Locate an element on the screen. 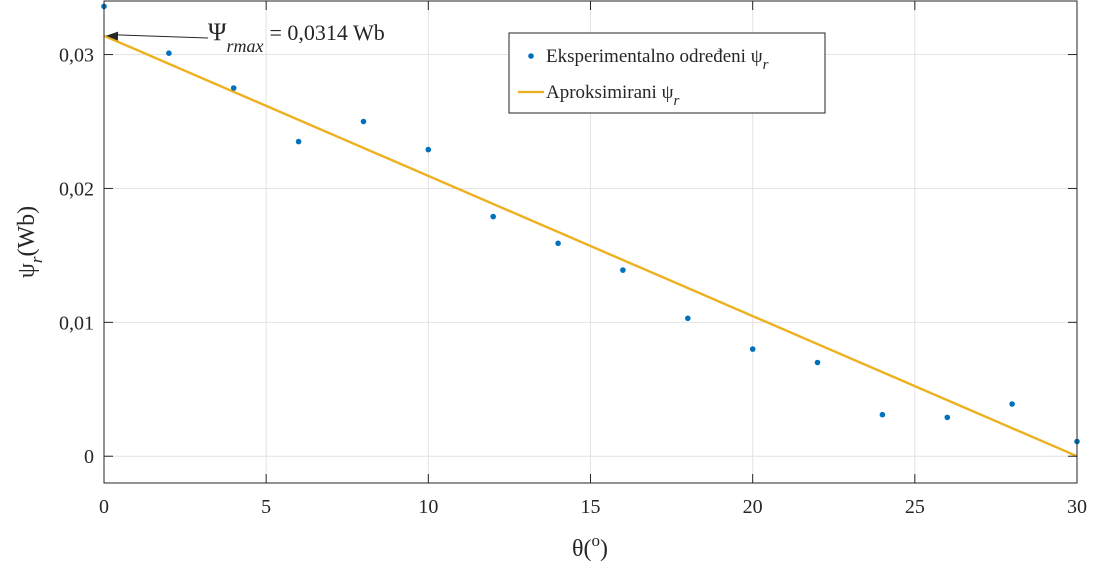 The width and height of the screenshot is (1093, 561). y-tick-label-0: 0 is located at coordinates (89, 457).